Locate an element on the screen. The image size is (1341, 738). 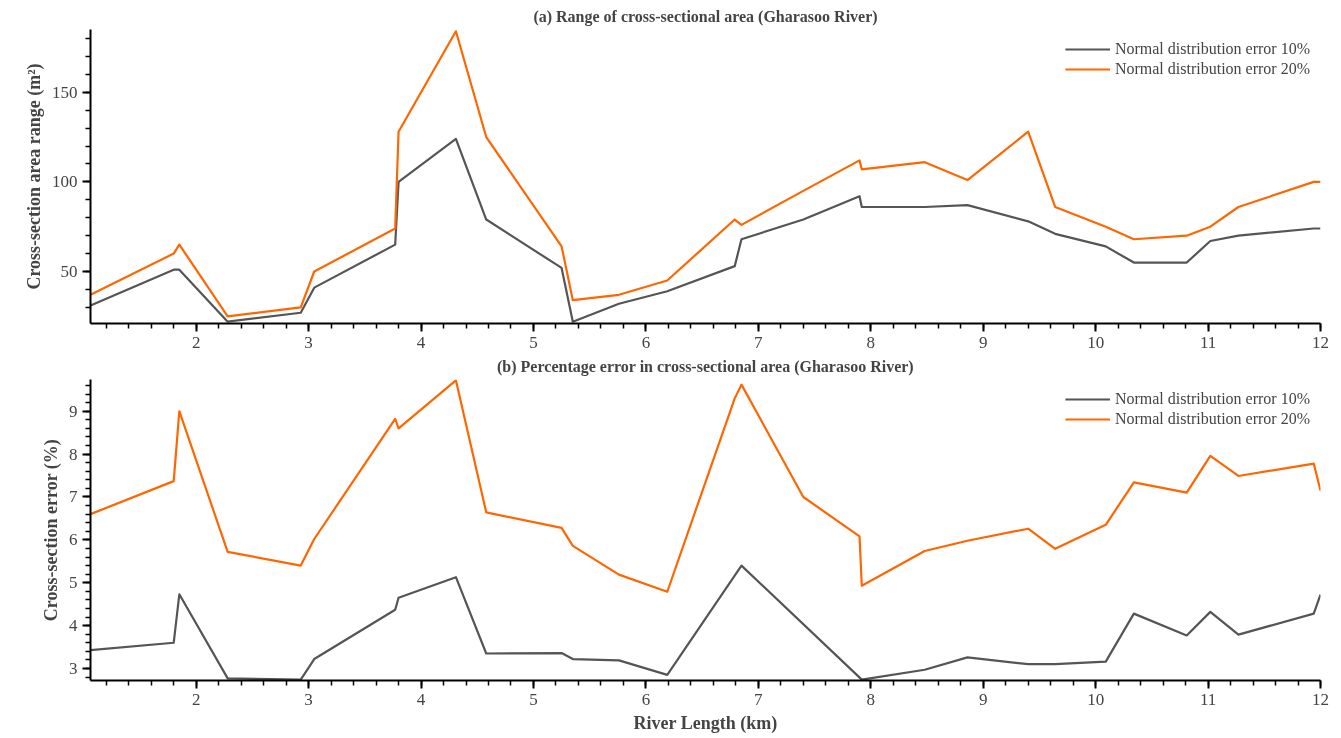
x-axis-title: River Length (km) is located at coordinates (705, 723).